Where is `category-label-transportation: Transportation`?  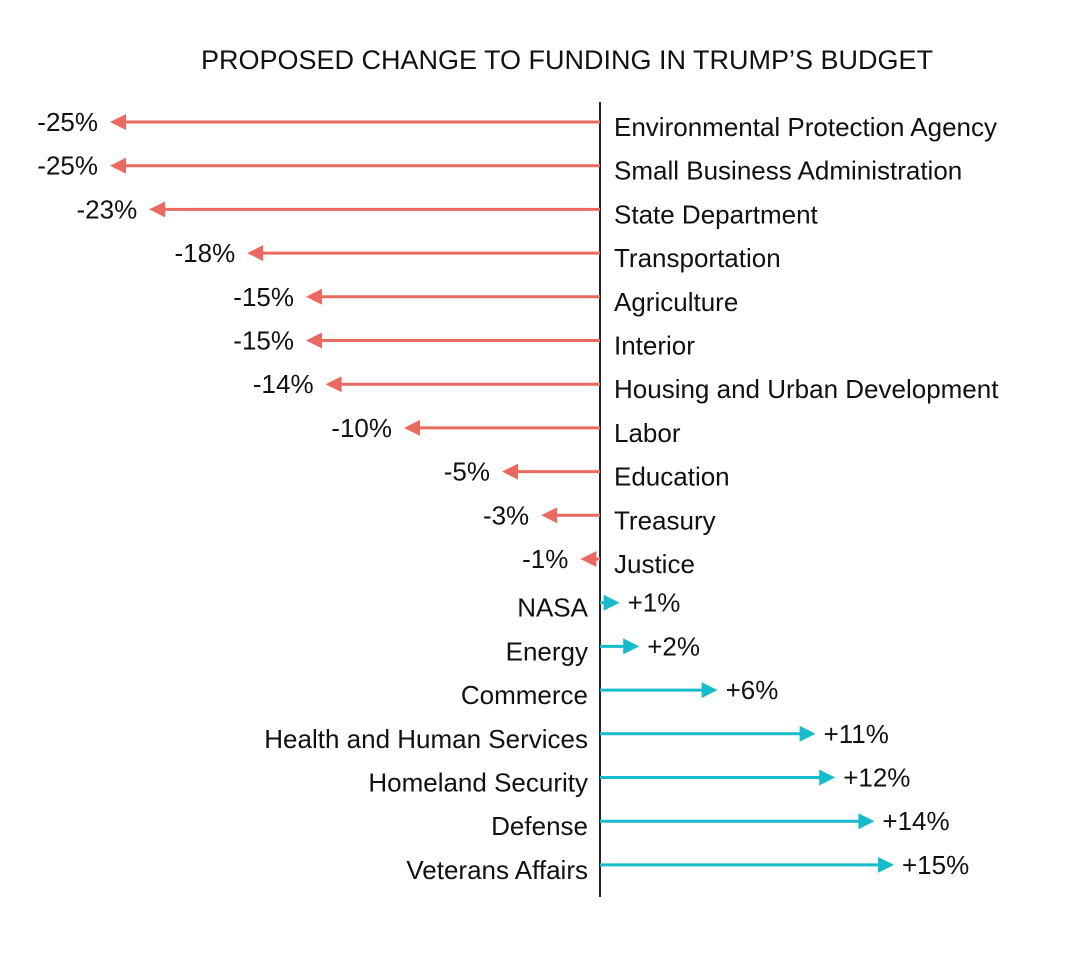
category-label-transportation: Transportation is located at coordinates (697, 258).